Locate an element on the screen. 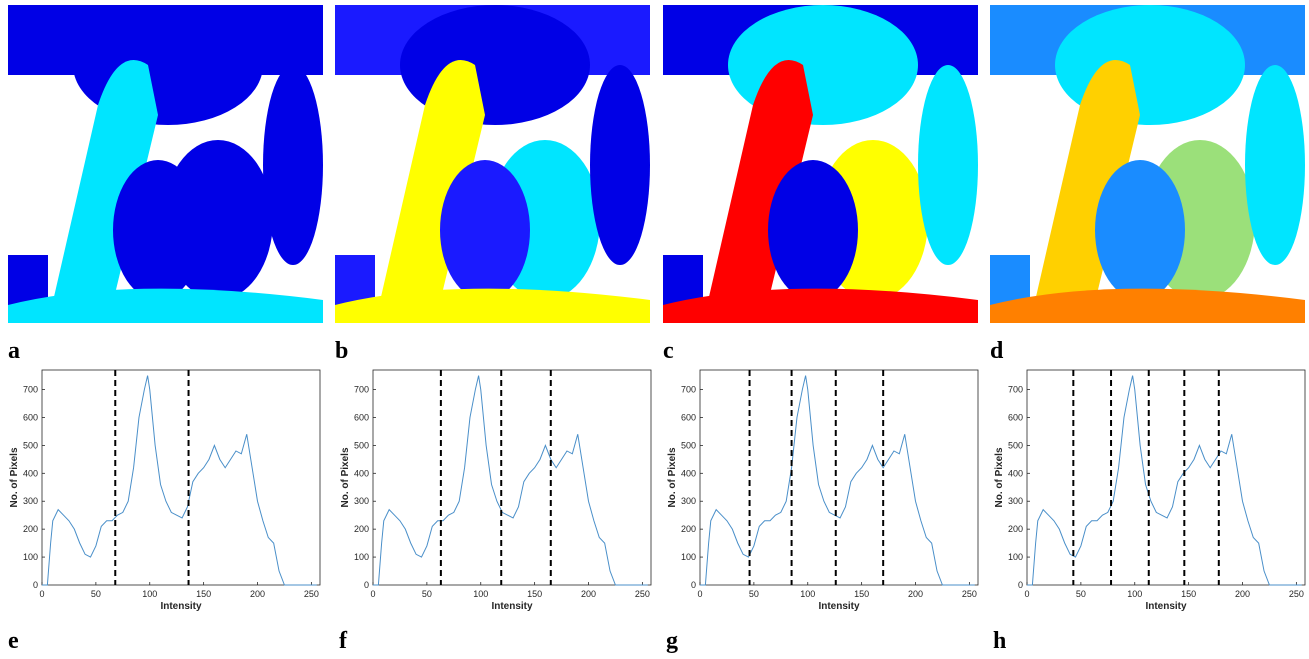  panel-label: h is located at coordinates (999, 641).